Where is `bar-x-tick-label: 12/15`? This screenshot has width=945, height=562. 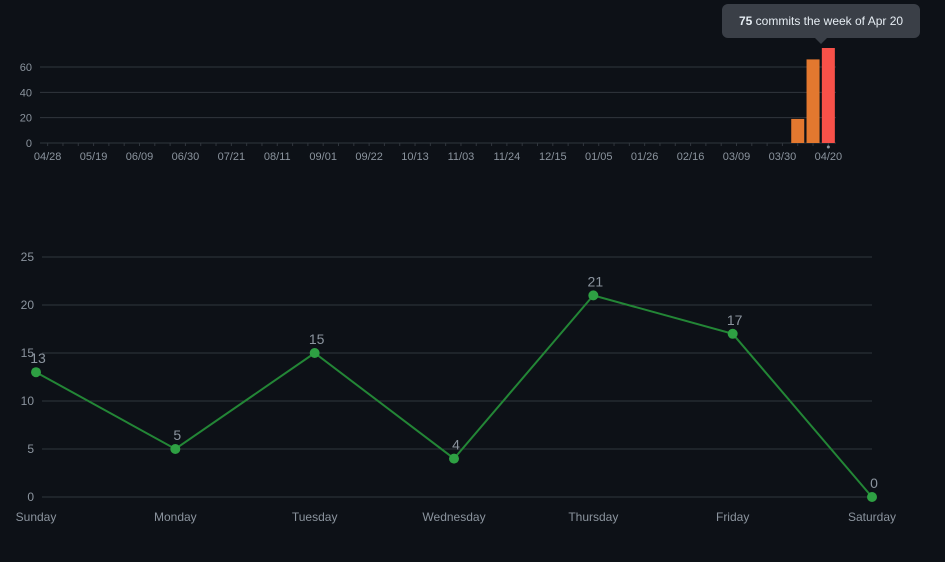
bar-x-tick-label: 12/15 is located at coordinates (553, 157).